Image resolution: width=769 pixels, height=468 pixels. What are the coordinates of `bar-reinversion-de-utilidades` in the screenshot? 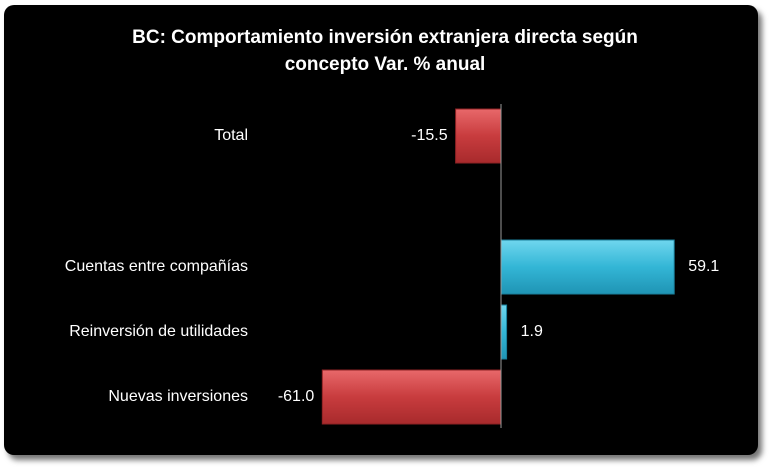 It's located at (504, 332).